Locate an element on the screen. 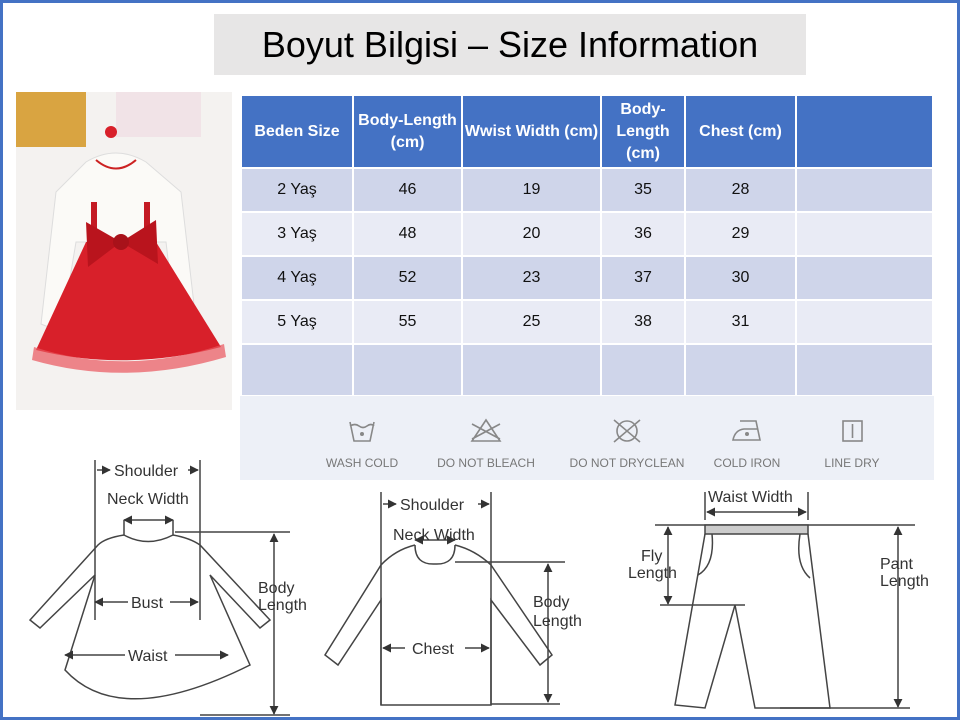 The width and height of the screenshot is (960, 720). table-row: 2 Yaş 46 19 35 28 is located at coordinates (587, 190).